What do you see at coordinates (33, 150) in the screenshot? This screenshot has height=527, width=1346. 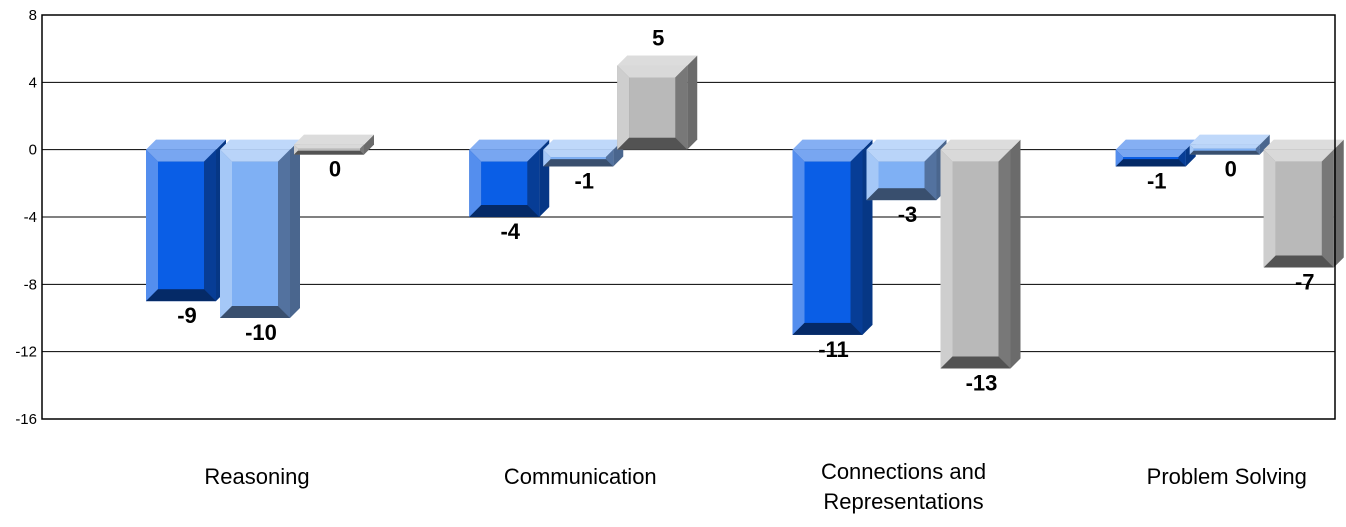 I see `y-tick-label: 0` at bounding box center [33, 150].